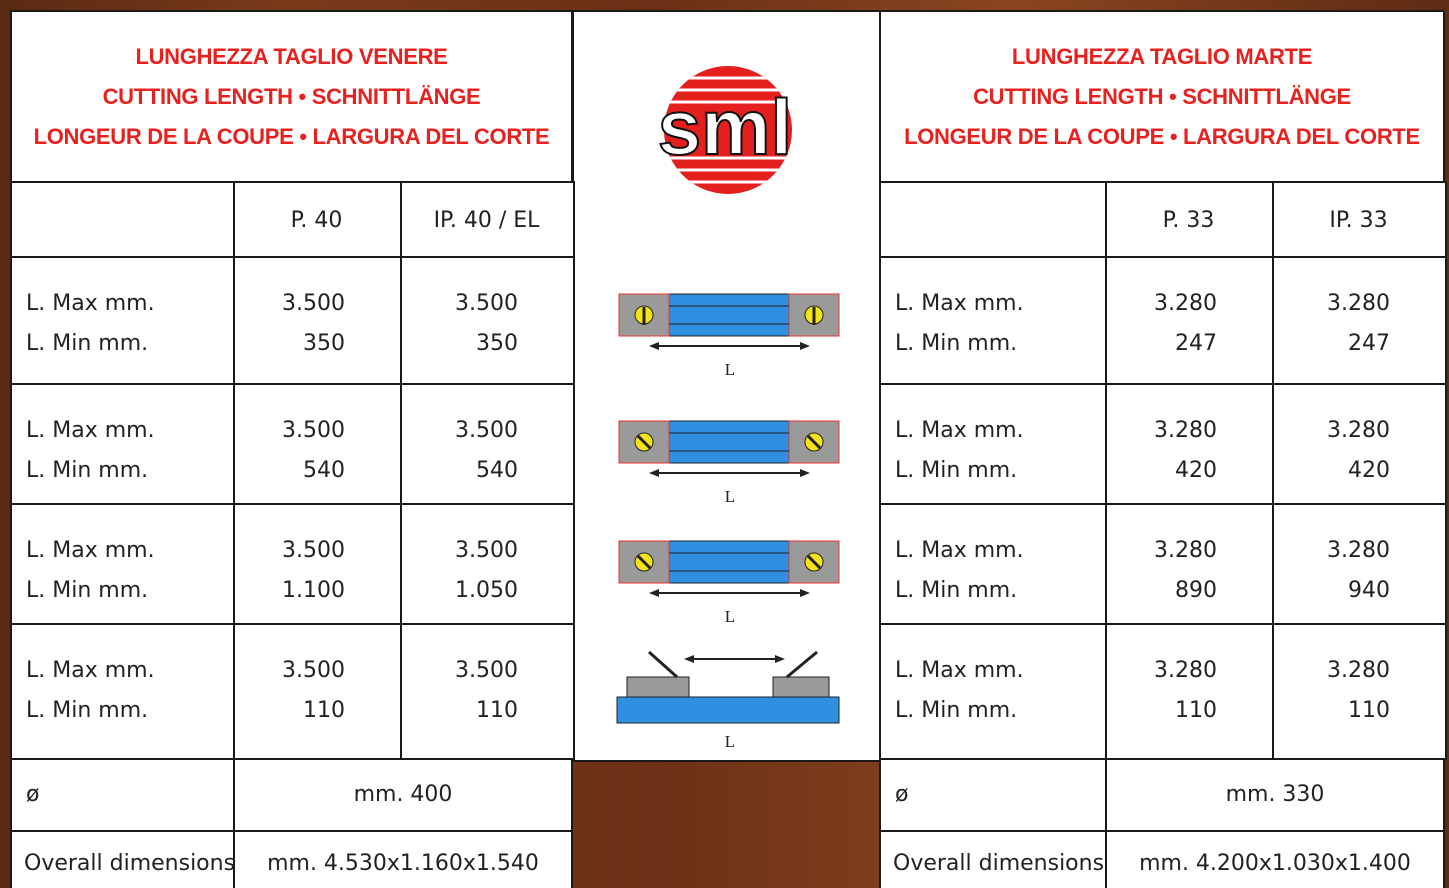 The image size is (1449, 888). Describe the element at coordinates (1196, 470) in the screenshot. I see `value: 420` at that location.